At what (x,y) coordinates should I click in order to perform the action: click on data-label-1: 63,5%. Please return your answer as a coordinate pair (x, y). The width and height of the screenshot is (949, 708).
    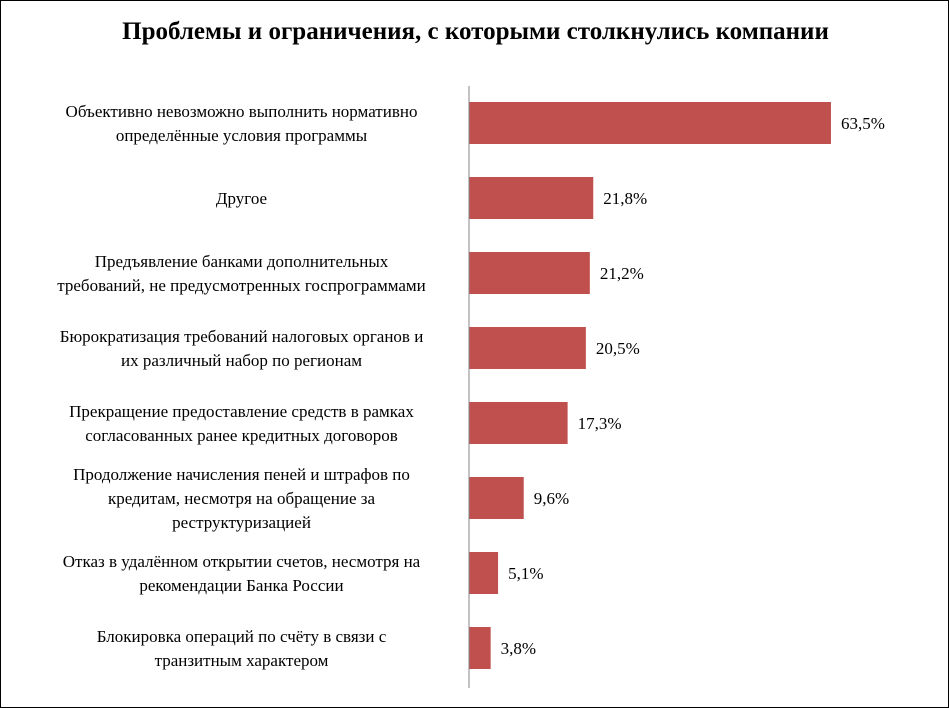
    Looking at the image, I should click on (863, 123).